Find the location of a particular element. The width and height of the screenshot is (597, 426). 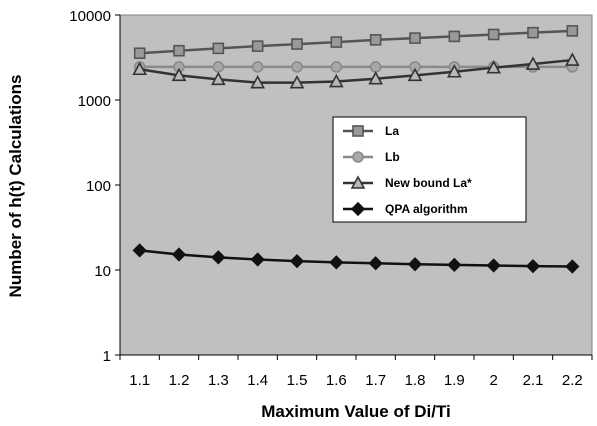

x-tick-label: 1.4 is located at coordinates (257, 380).